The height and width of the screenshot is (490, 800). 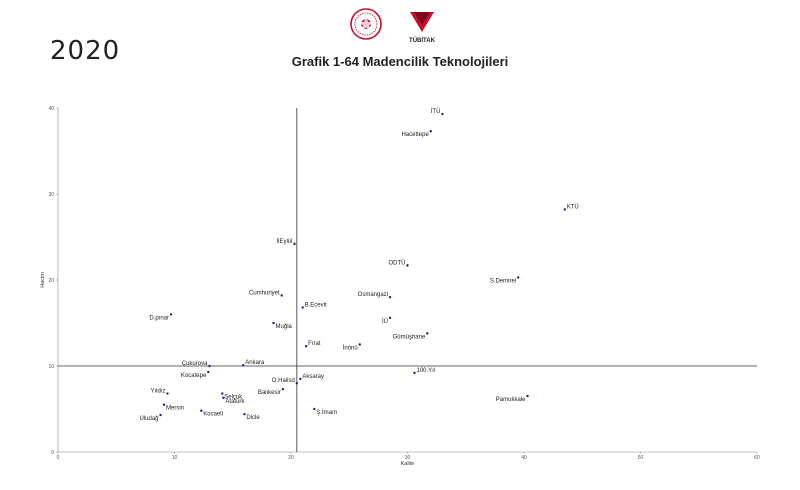 What do you see at coordinates (284, 327) in the screenshot?
I see `point-label: Muğla` at bounding box center [284, 327].